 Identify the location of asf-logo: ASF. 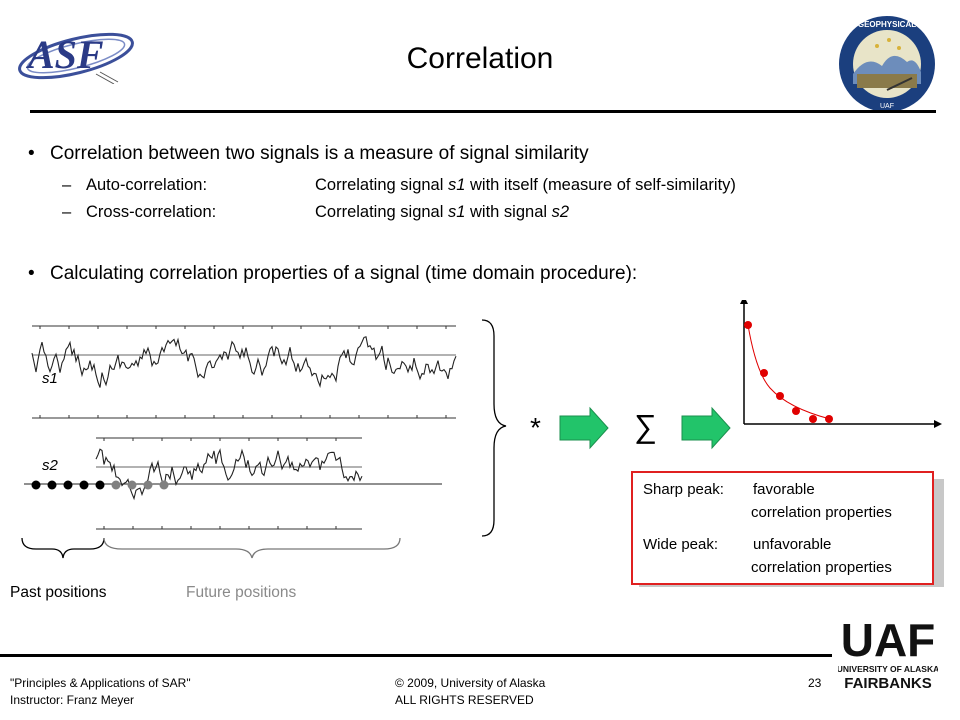
(76, 58).